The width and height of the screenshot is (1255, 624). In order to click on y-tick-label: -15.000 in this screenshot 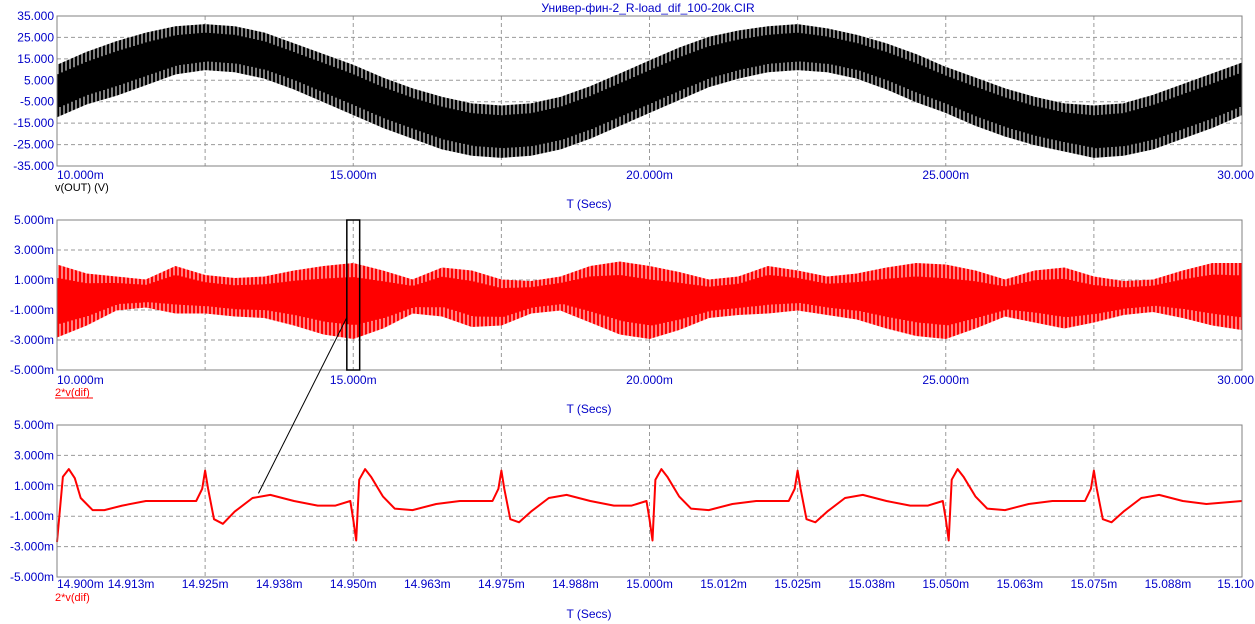, I will do `click(33, 123)`.